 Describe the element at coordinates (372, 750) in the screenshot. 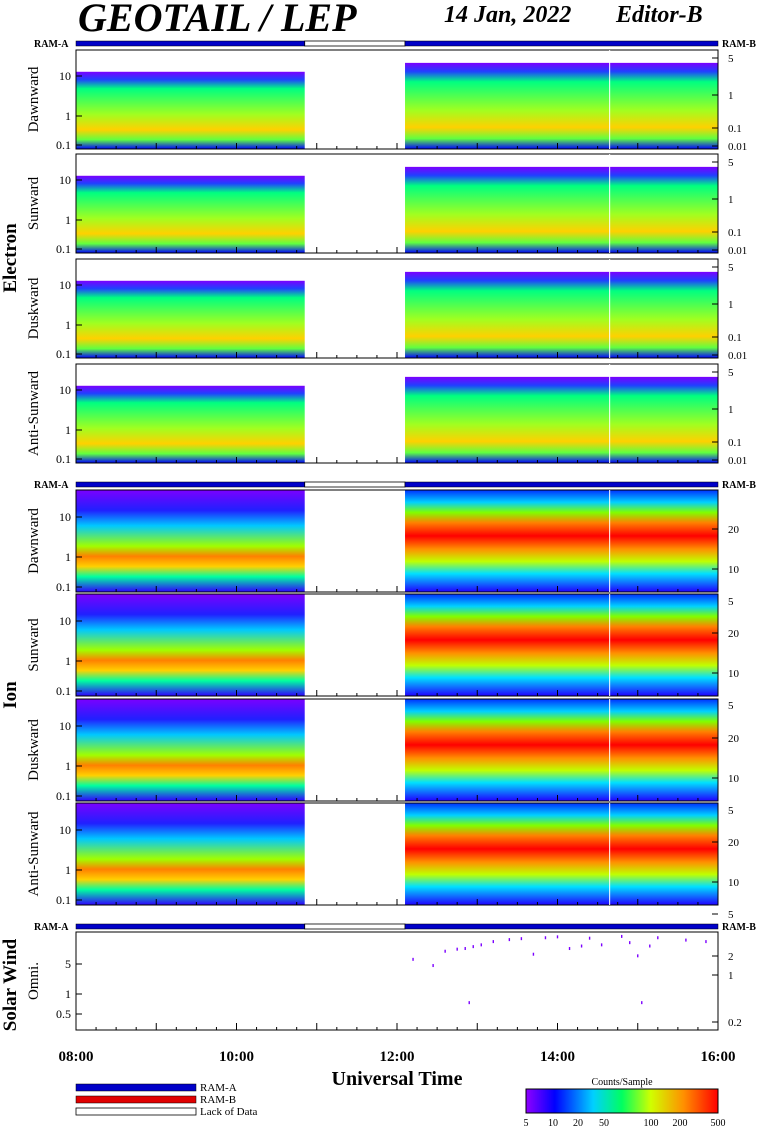

I see `panel-ion: Duskward` at that location.